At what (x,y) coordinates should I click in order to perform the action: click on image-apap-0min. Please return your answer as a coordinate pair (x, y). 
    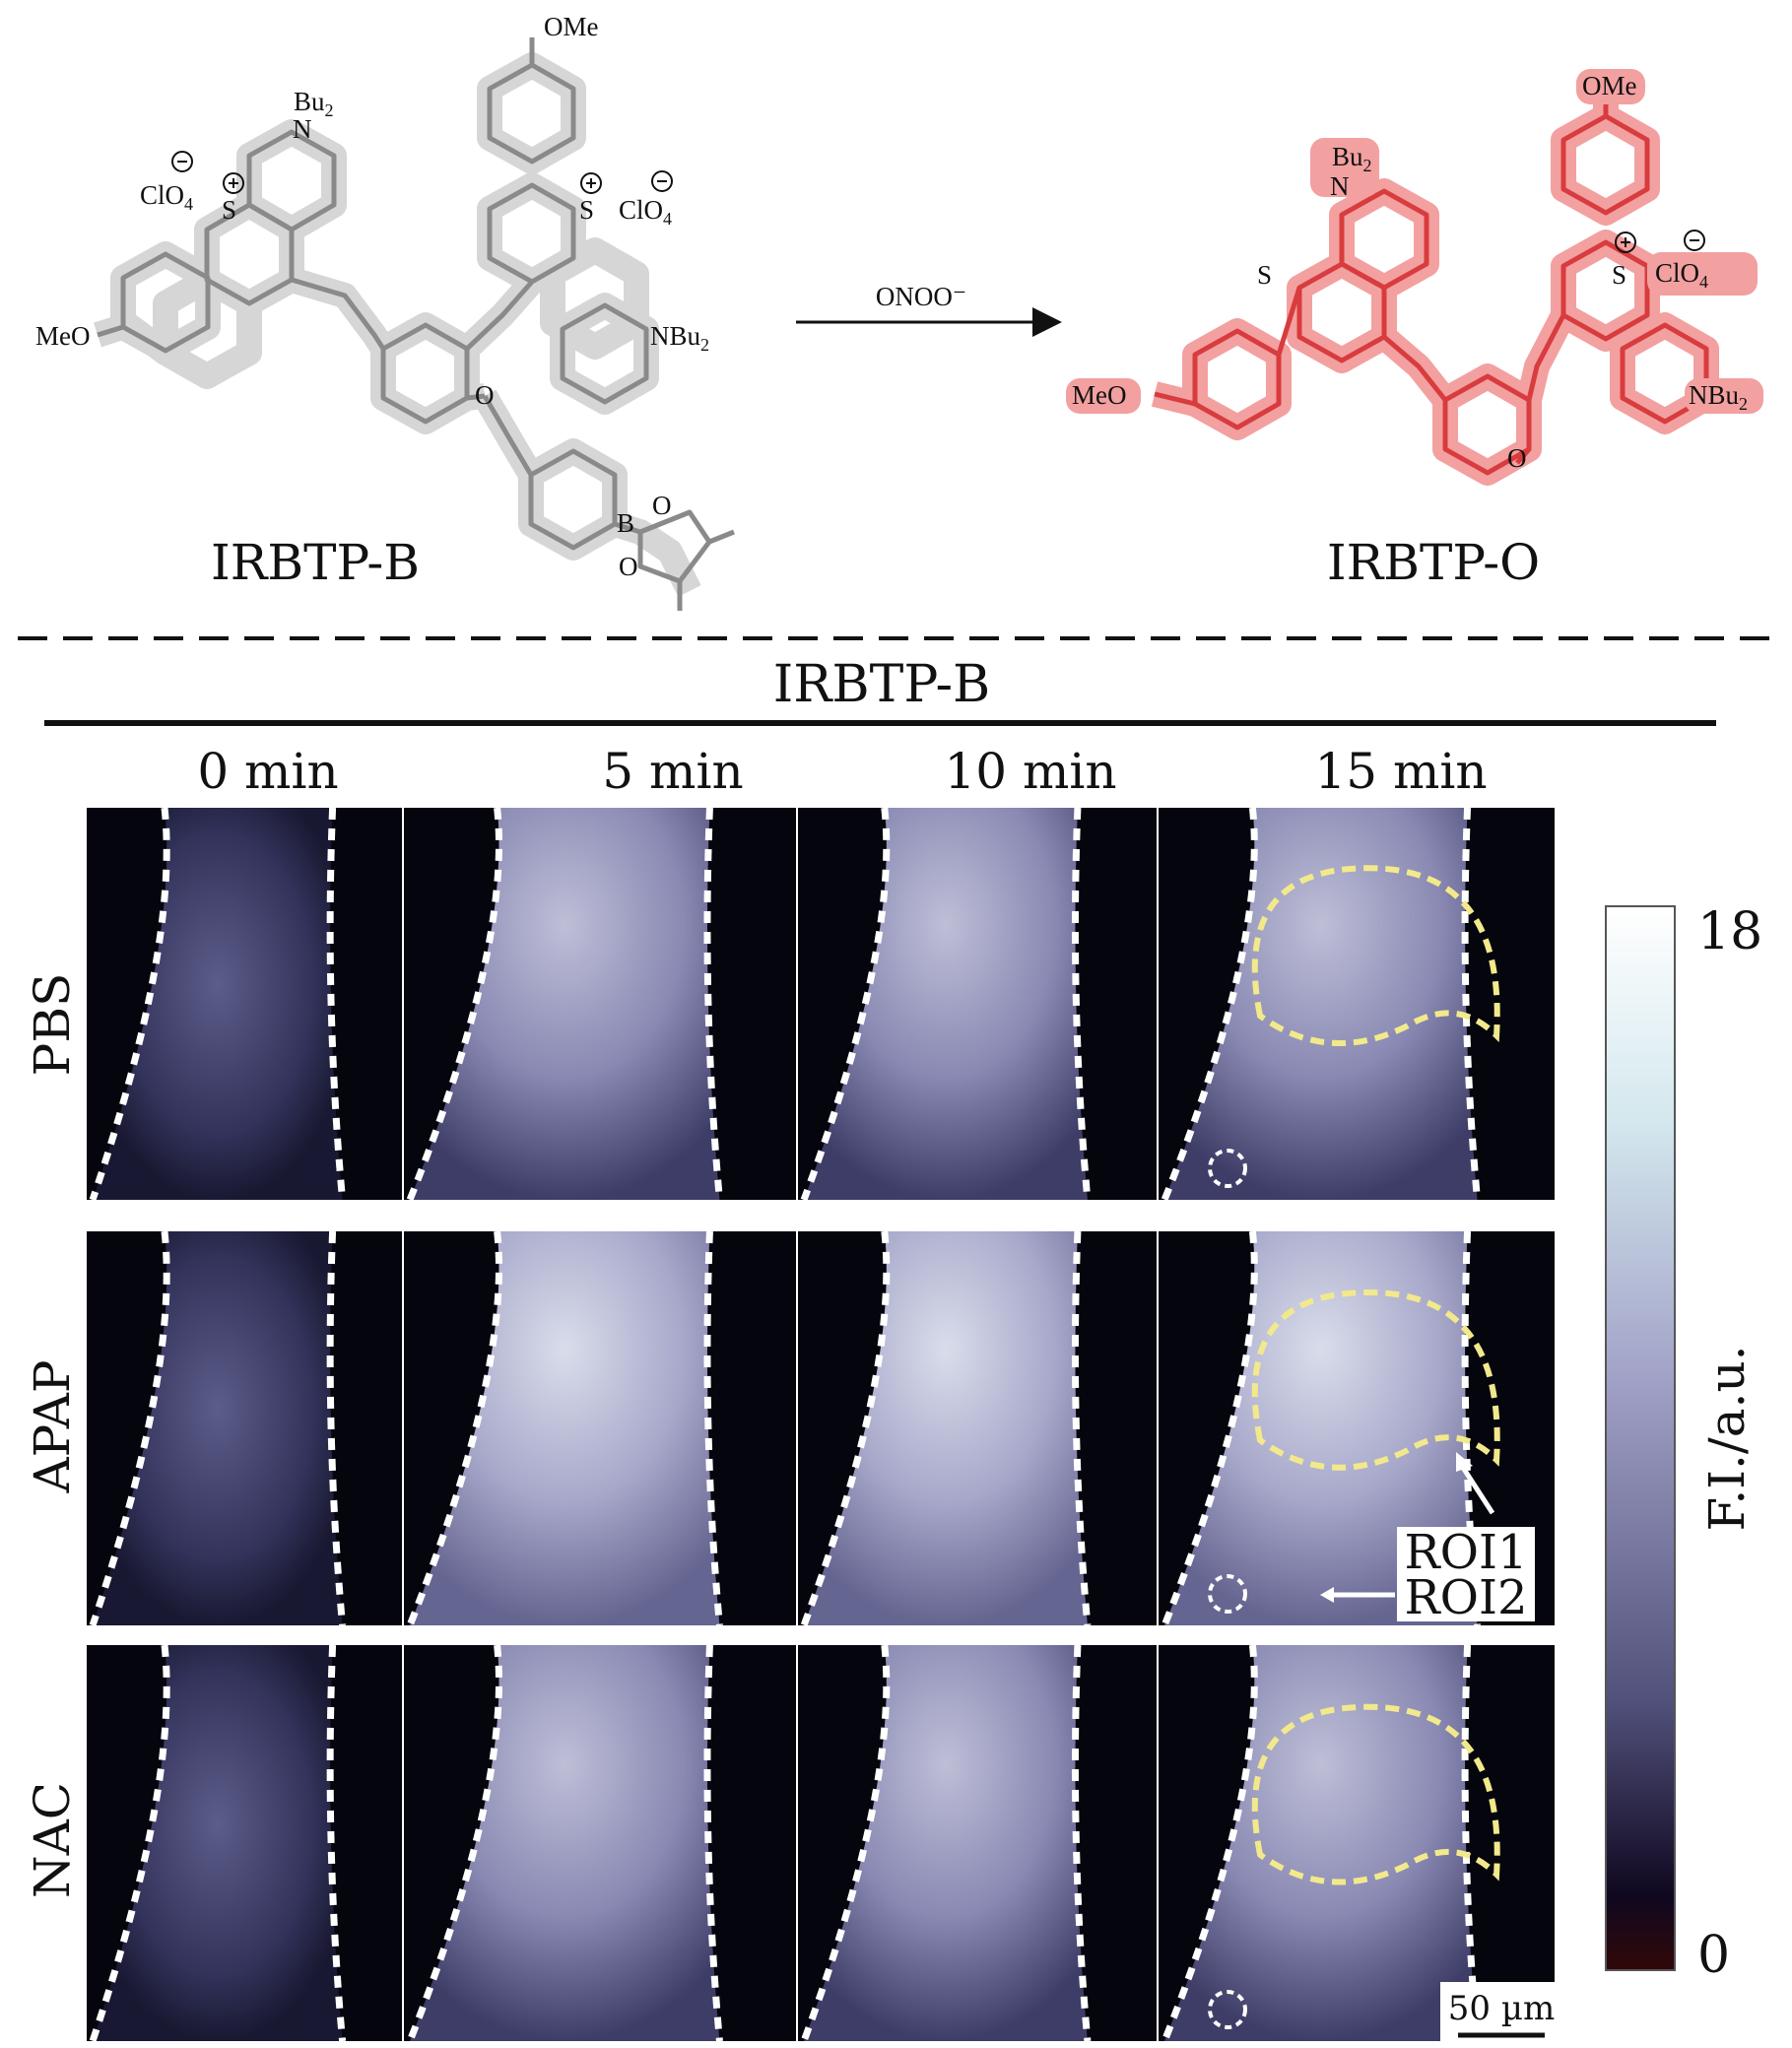
    Looking at the image, I should click on (244, 1428).